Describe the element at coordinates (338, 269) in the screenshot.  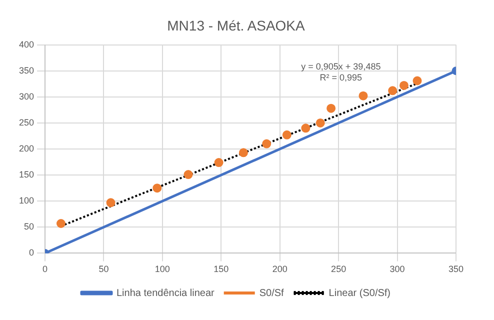
I see `x-tick-label: 250` at that location.